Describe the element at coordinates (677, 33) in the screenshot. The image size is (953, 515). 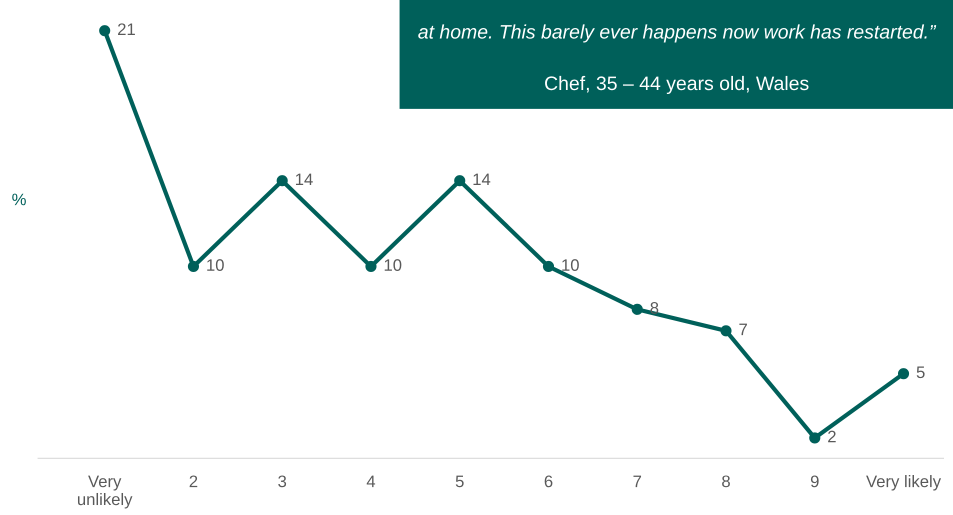
I see `annotation: at home. This barely ever happens now work has restarted.”` at that location.